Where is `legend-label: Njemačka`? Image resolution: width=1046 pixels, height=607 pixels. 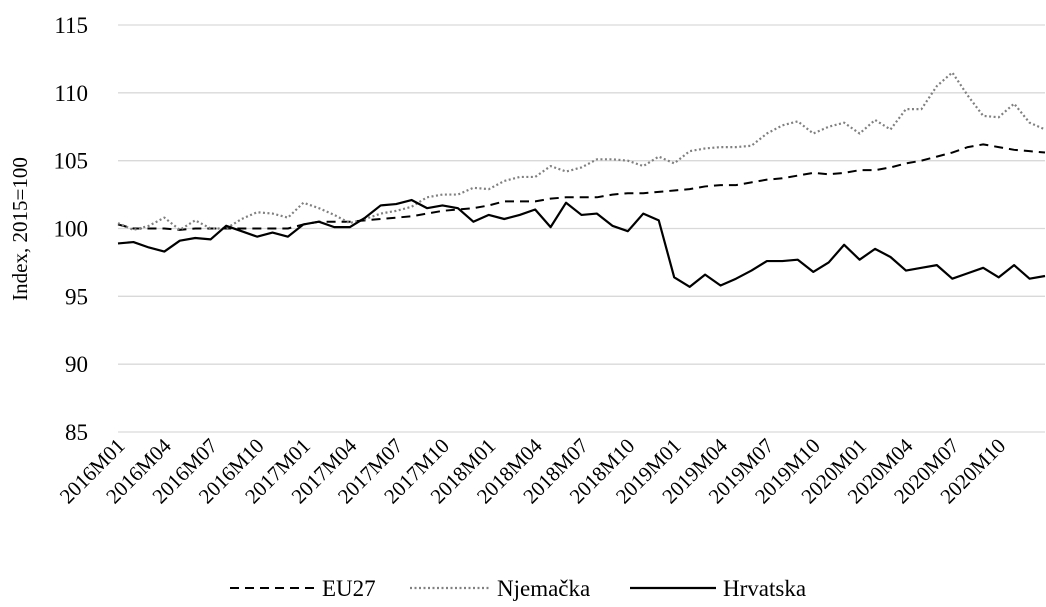
legend-label: Njemačka is located at coordinates (543, 588).